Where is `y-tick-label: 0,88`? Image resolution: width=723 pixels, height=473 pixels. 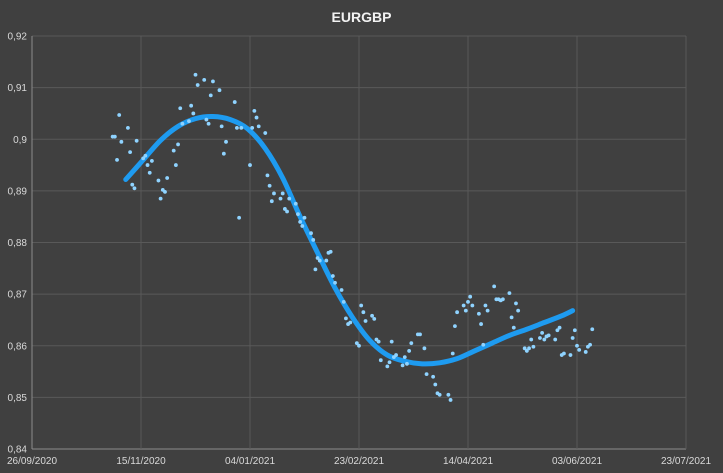 y-tick-label: 0,88 is located at coordinates (18, 243).